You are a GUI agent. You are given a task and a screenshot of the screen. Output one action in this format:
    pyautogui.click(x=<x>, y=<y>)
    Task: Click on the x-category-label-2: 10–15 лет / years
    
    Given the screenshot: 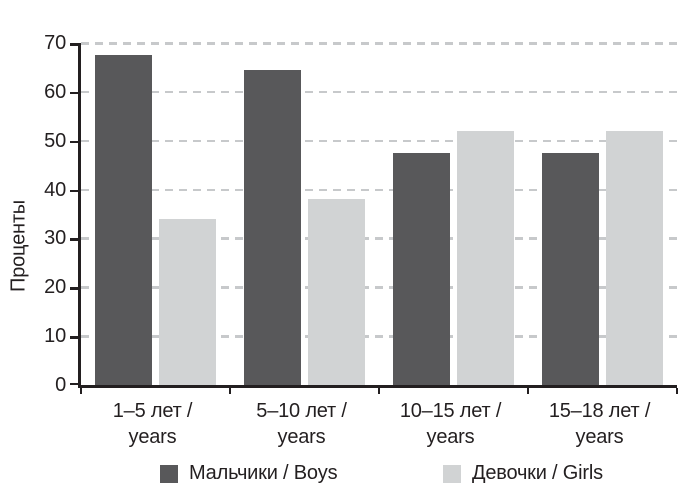 What is the action you would take?
    pyautogui.click(x=450, y=424)
    